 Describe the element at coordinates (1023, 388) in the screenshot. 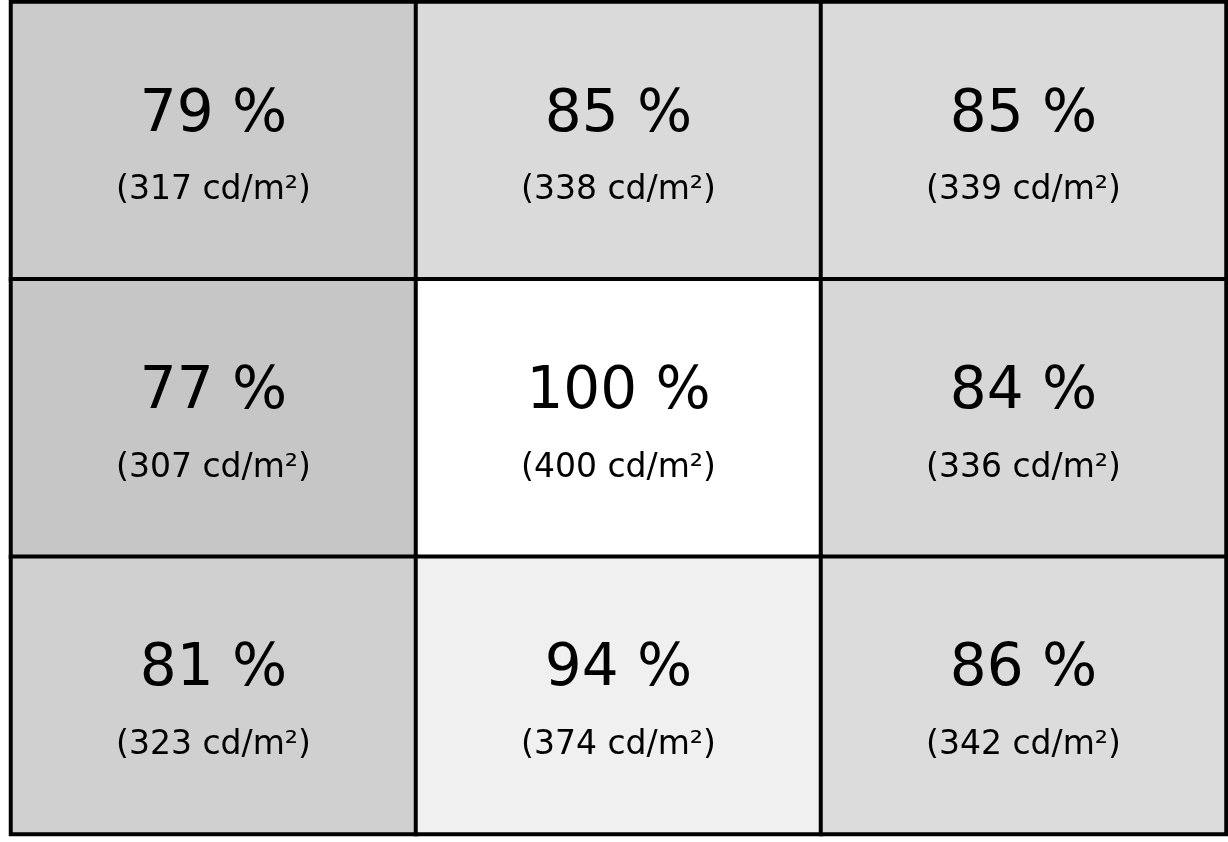

I see `data-label: 84 %` at that location.